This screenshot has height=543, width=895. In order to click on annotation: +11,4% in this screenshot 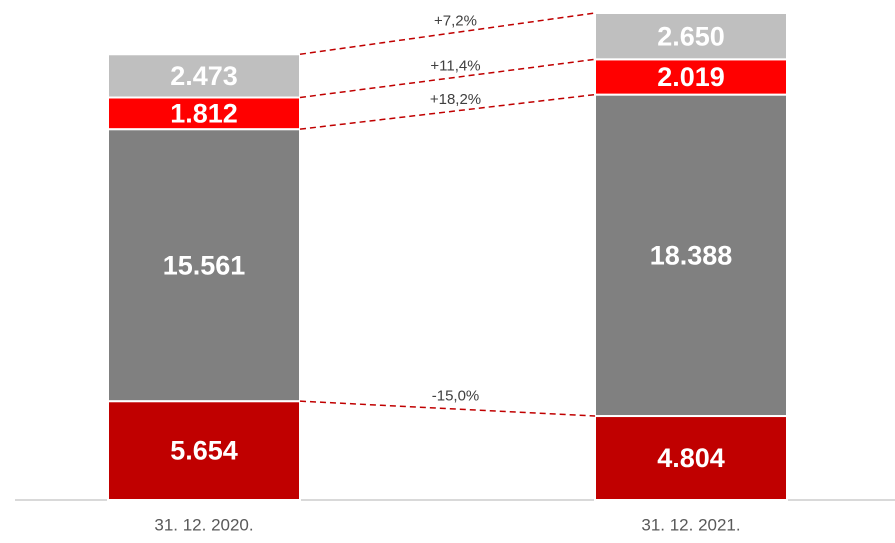, I will do `click(455, 65)`.